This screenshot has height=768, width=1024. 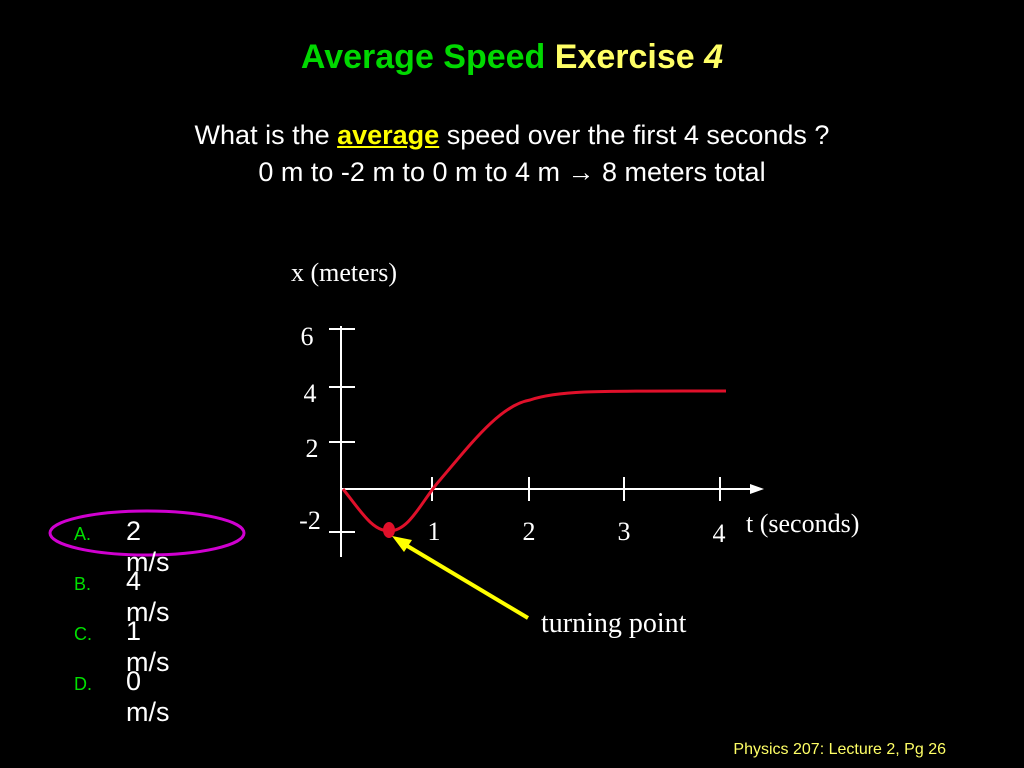 I want to click on right-arrow-icon: →, so click(x=581, y=172).